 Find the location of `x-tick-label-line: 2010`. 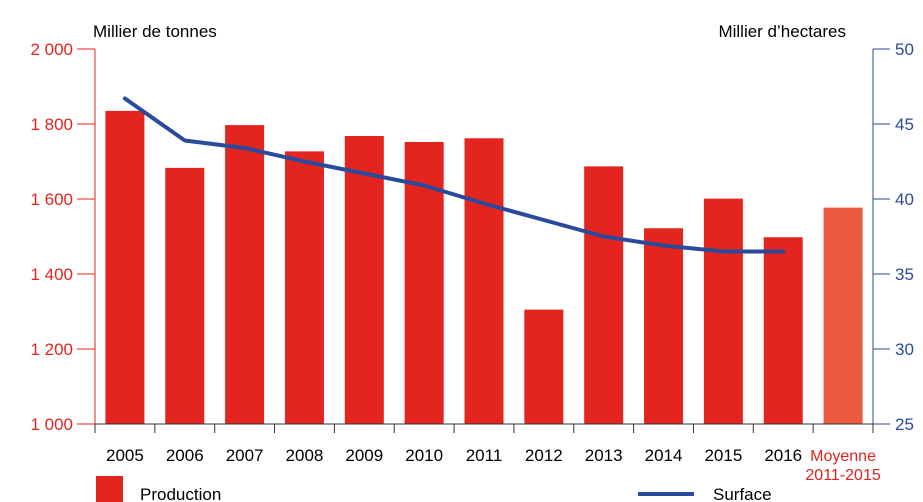

x-tick-label-line: 2010 is located at coordinates (424, 455).